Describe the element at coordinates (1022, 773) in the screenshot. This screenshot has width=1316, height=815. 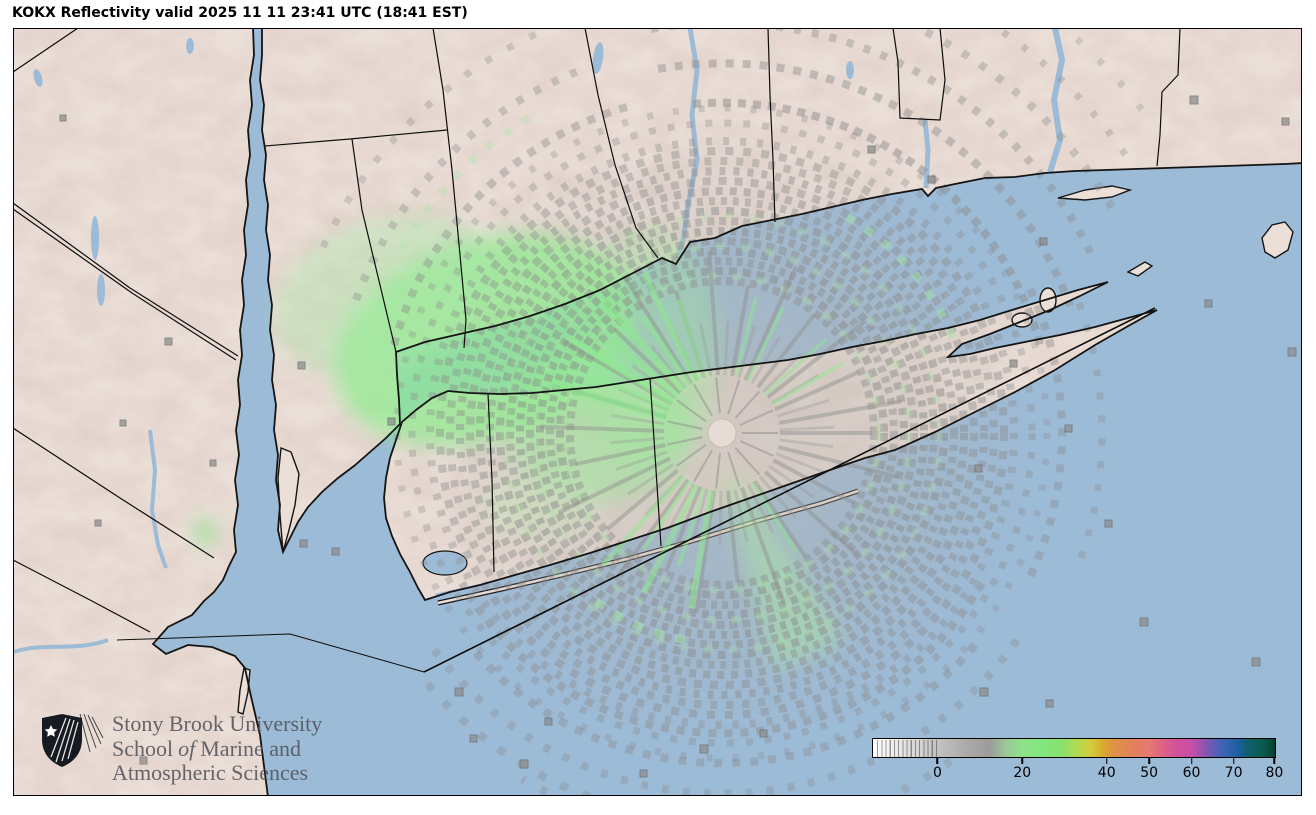
I see `colorbar-label: 20` at that location.